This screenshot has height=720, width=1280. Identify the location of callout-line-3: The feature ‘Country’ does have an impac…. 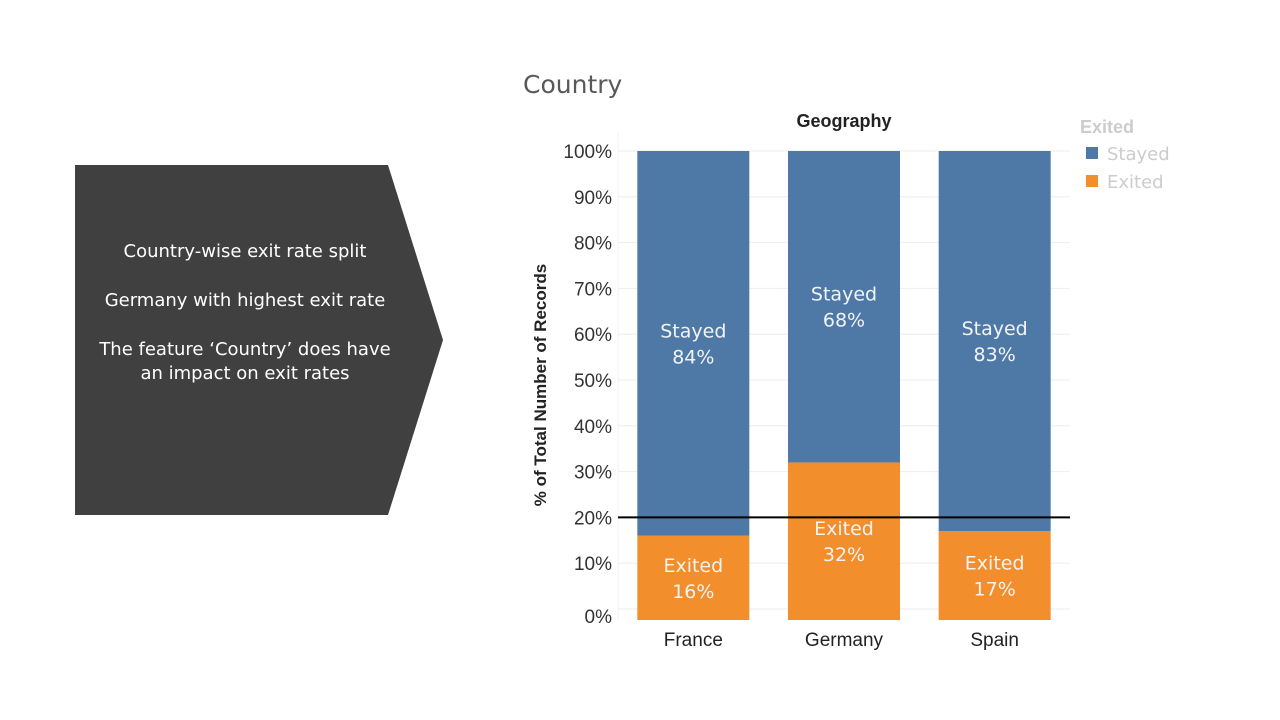
(245, 361).